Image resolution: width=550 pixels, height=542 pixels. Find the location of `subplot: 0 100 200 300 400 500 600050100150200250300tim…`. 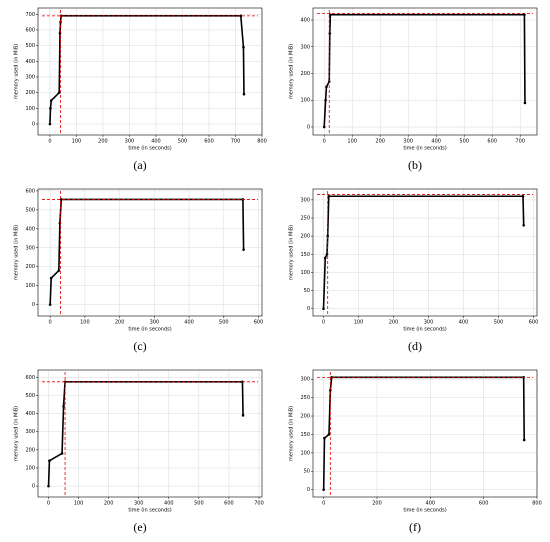

subplot: 0 100 200 300 400 500 600050100150200250300tim… is located at coordinates (414, 270).